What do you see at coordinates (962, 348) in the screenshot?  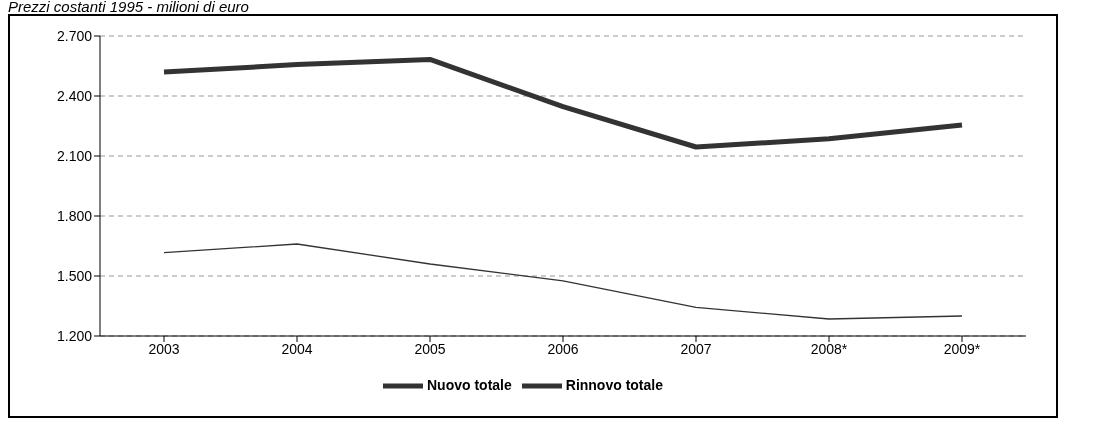 I see `x-tick-label: 2009*` at bounding box center [962, 348].